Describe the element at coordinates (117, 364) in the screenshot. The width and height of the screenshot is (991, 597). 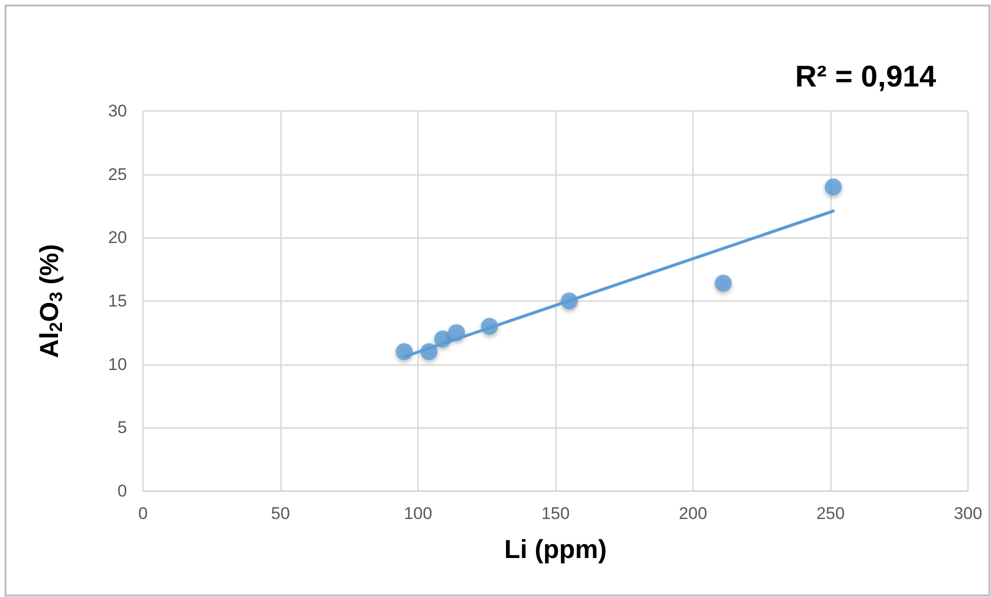
I see `y-tick-label: 10` at that location.